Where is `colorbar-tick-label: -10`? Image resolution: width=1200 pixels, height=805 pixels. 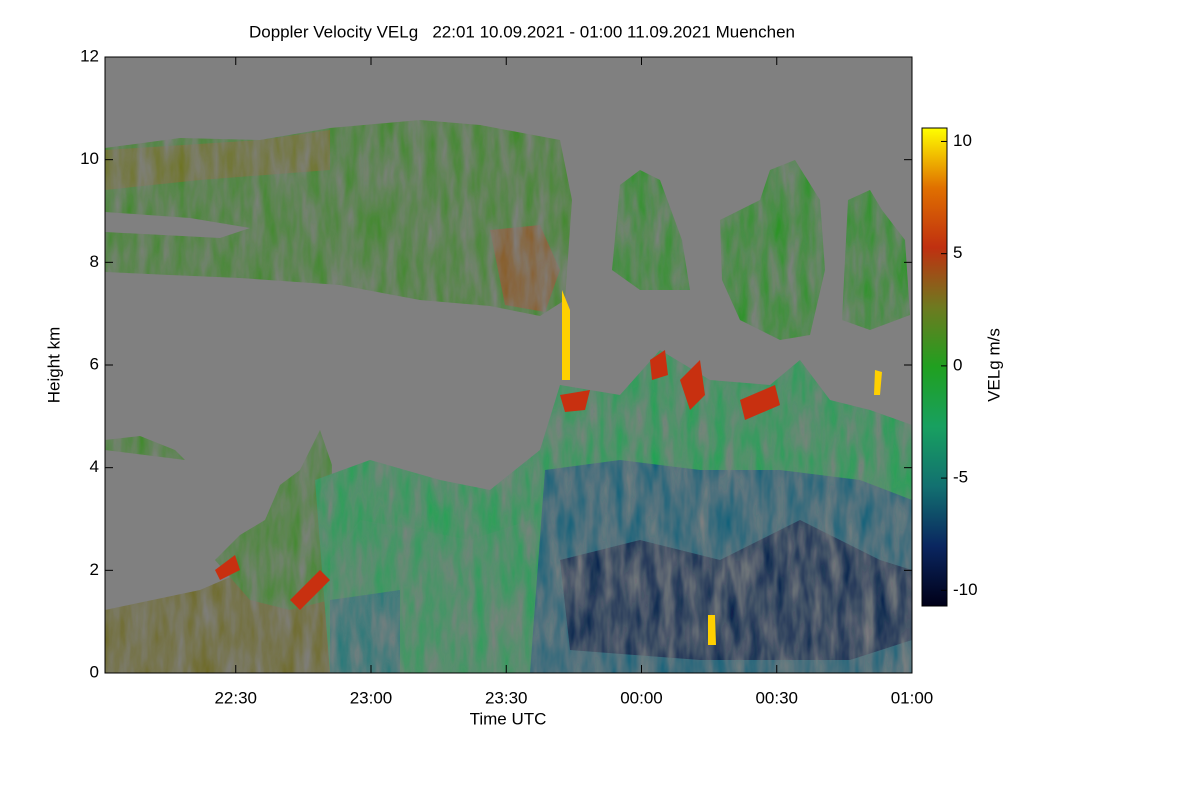 colorbar-tick-label: -10 is located at coordinates (965, 589).